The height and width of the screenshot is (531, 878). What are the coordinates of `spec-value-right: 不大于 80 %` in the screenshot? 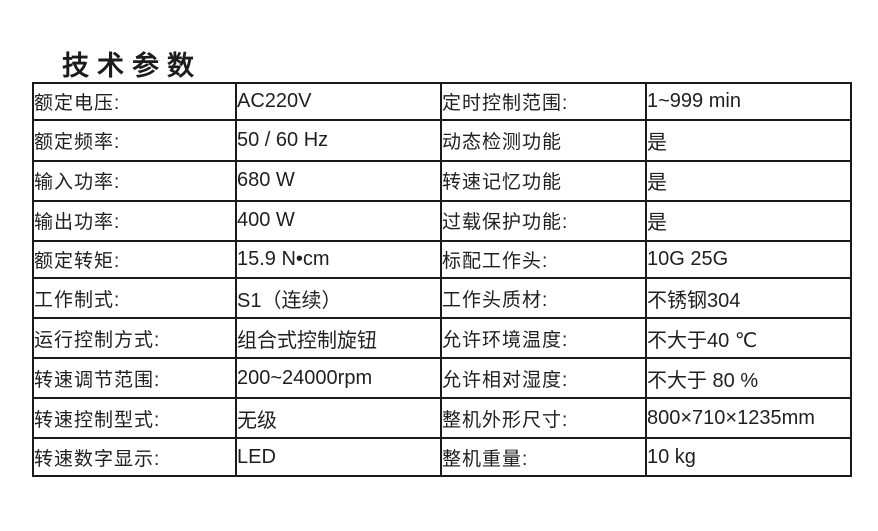 It's located at (748, 378).